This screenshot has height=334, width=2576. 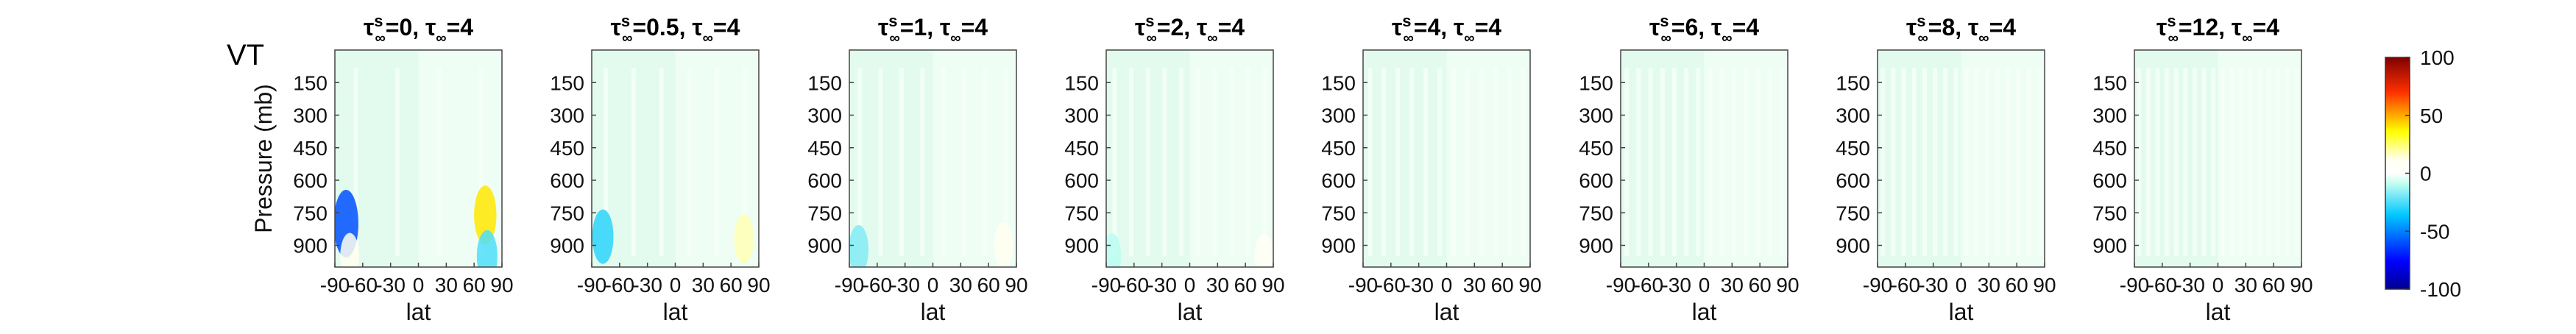 What do you see at coordinates (675, 29) in the screenshot?
I see `panel-title: τs ∞=0.5, τ∞=4` at bounding box center [675, 29].